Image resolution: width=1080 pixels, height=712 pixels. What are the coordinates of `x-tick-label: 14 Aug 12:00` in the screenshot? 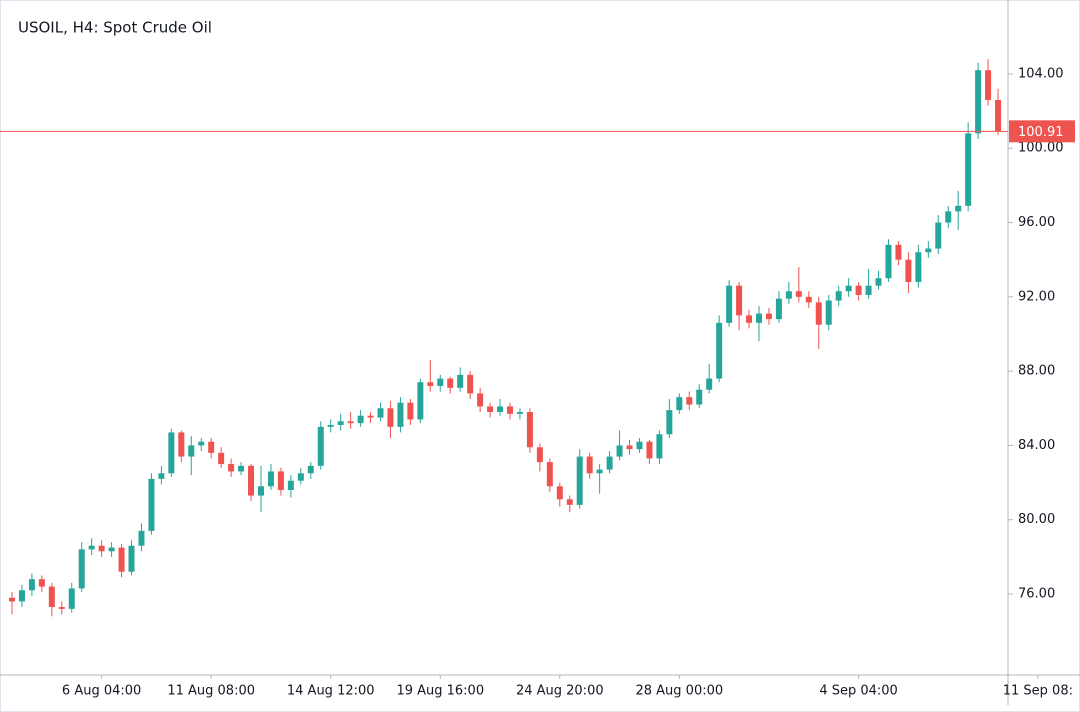 It's located at (331, 691).